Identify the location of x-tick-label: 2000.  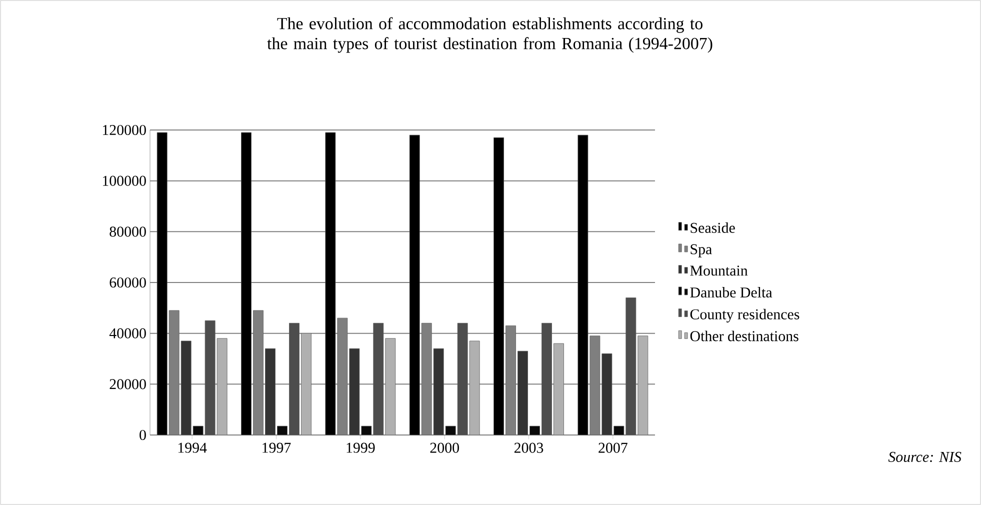
(444, 447).